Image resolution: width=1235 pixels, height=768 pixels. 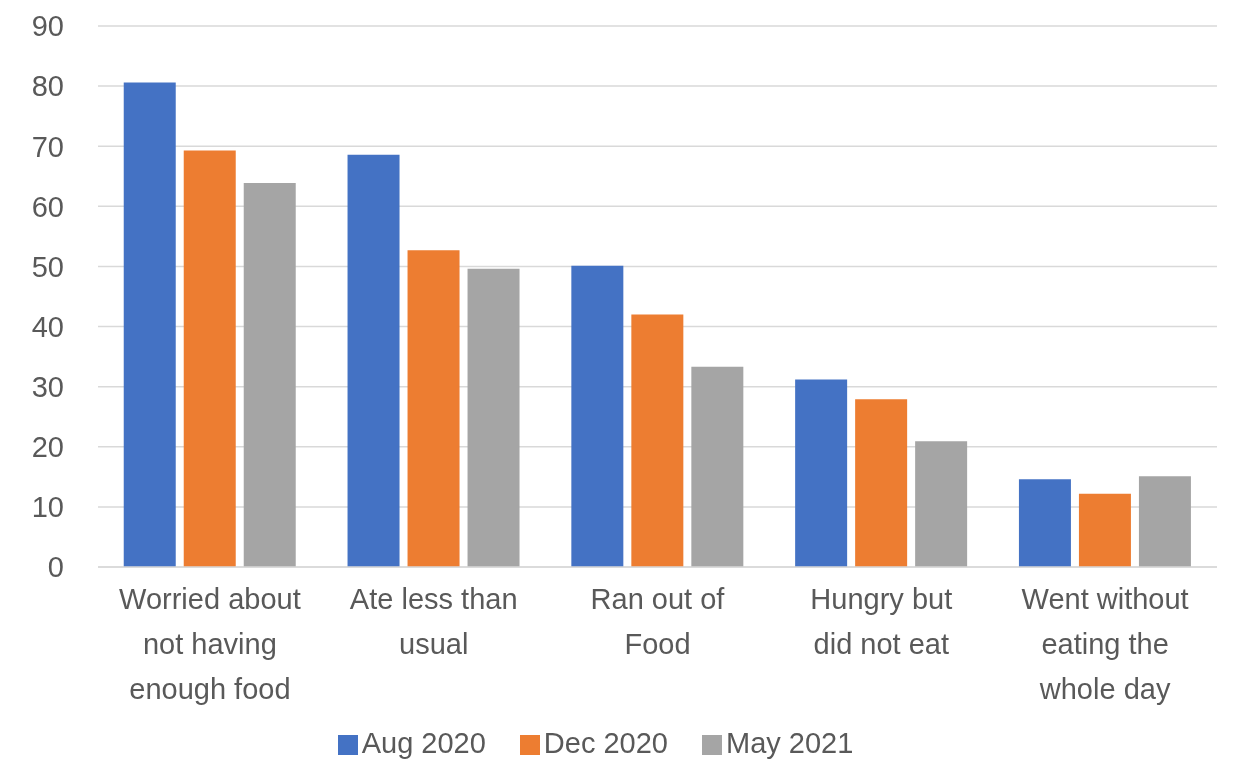 What do you see at coordinates (658, 621) in the screenshot?
I see `x-tick-label: Ran out of Food` at bounding box center [658, 621].